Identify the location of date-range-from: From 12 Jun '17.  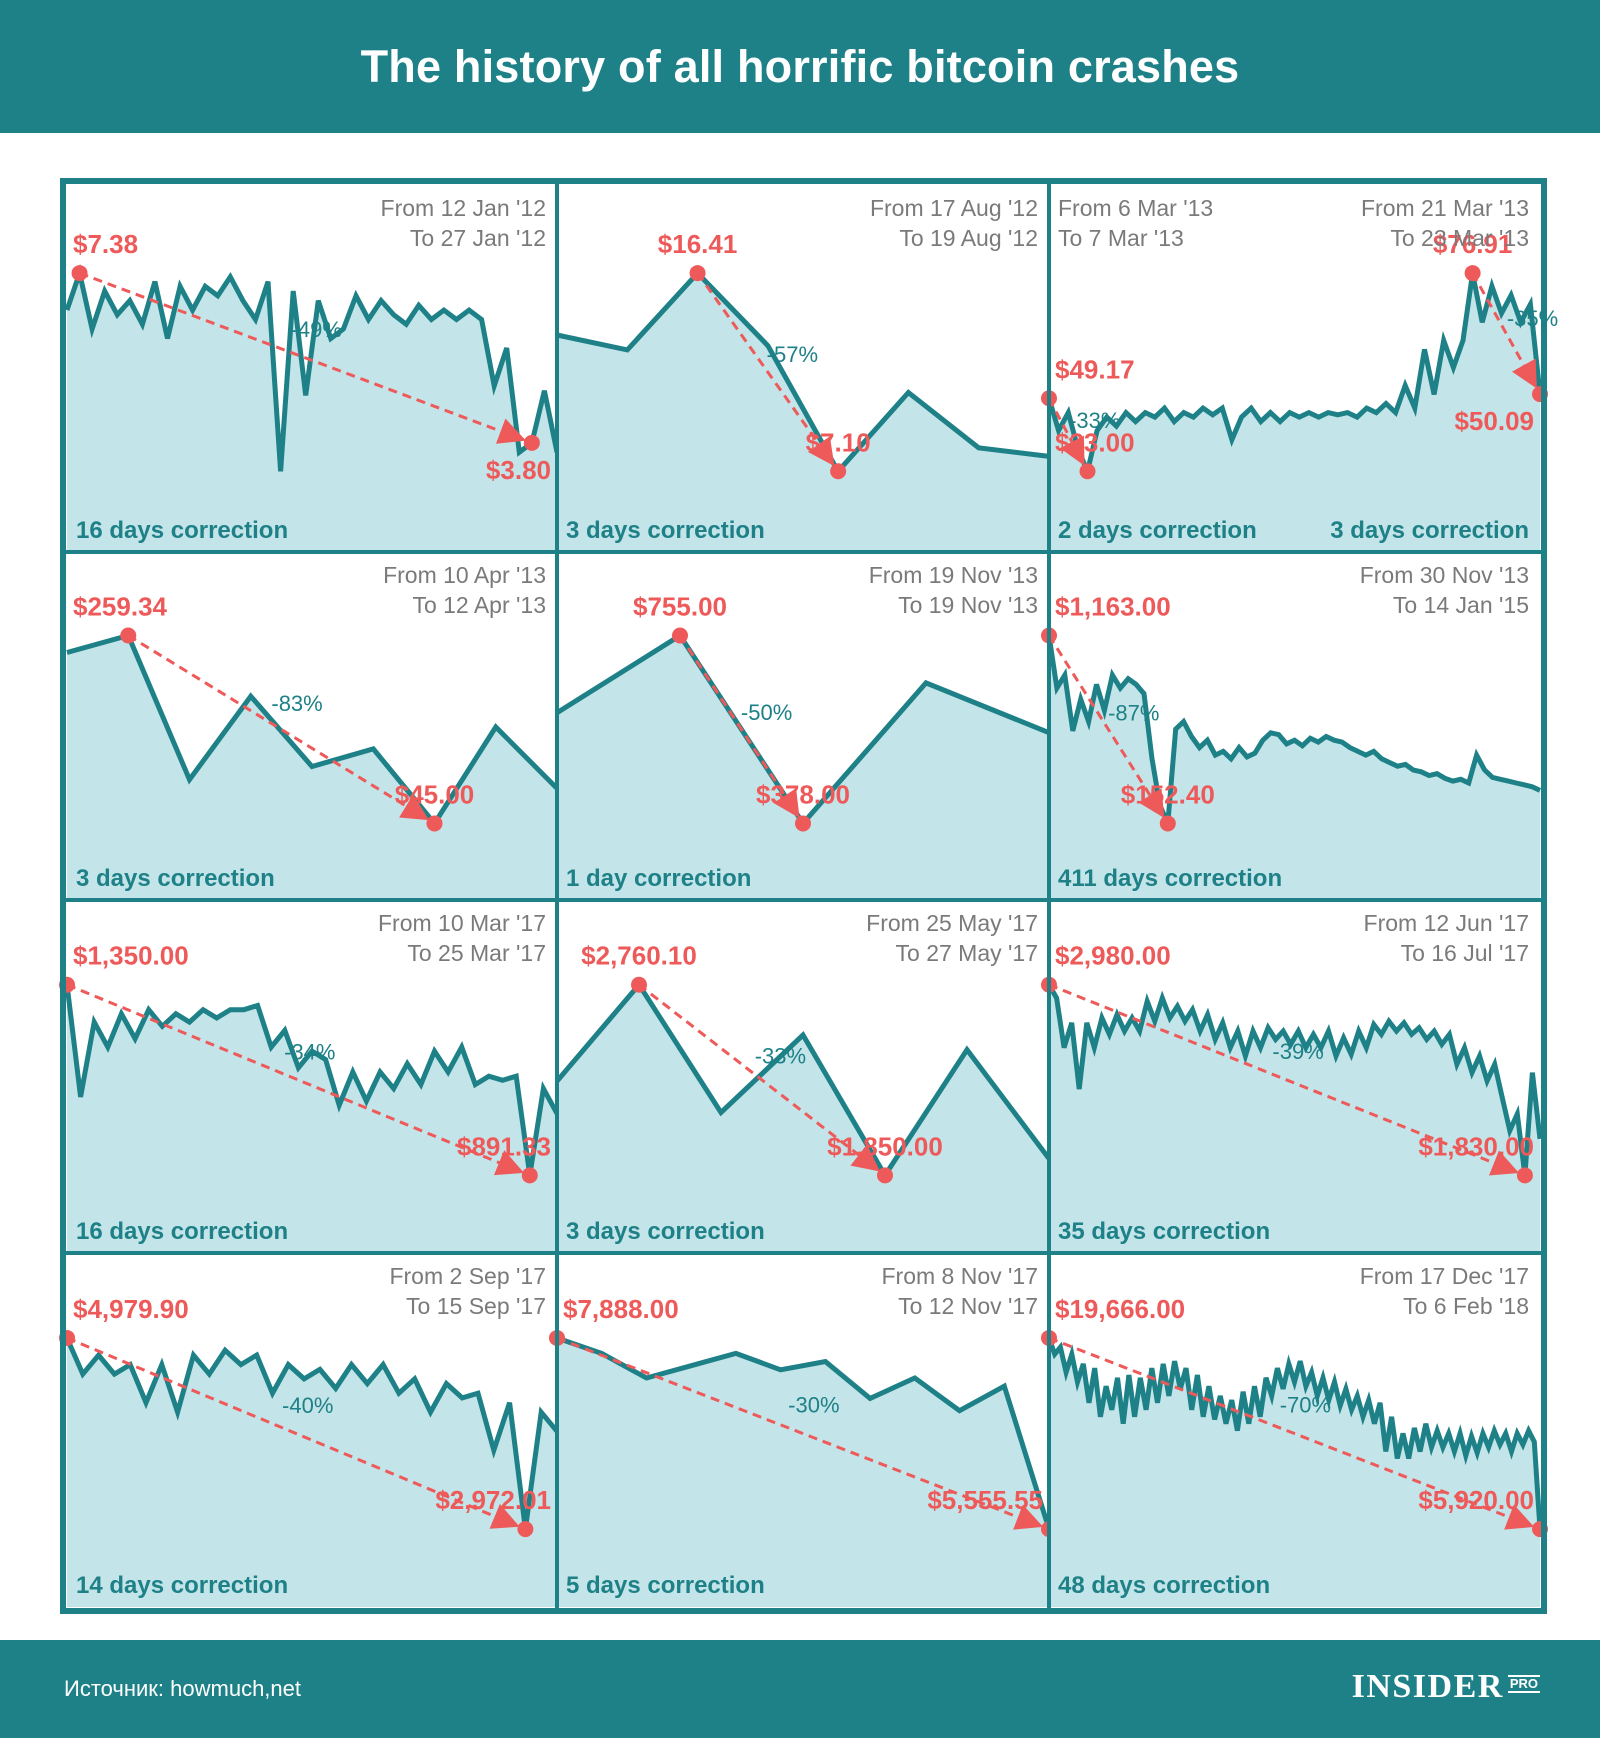
(1446, 923).